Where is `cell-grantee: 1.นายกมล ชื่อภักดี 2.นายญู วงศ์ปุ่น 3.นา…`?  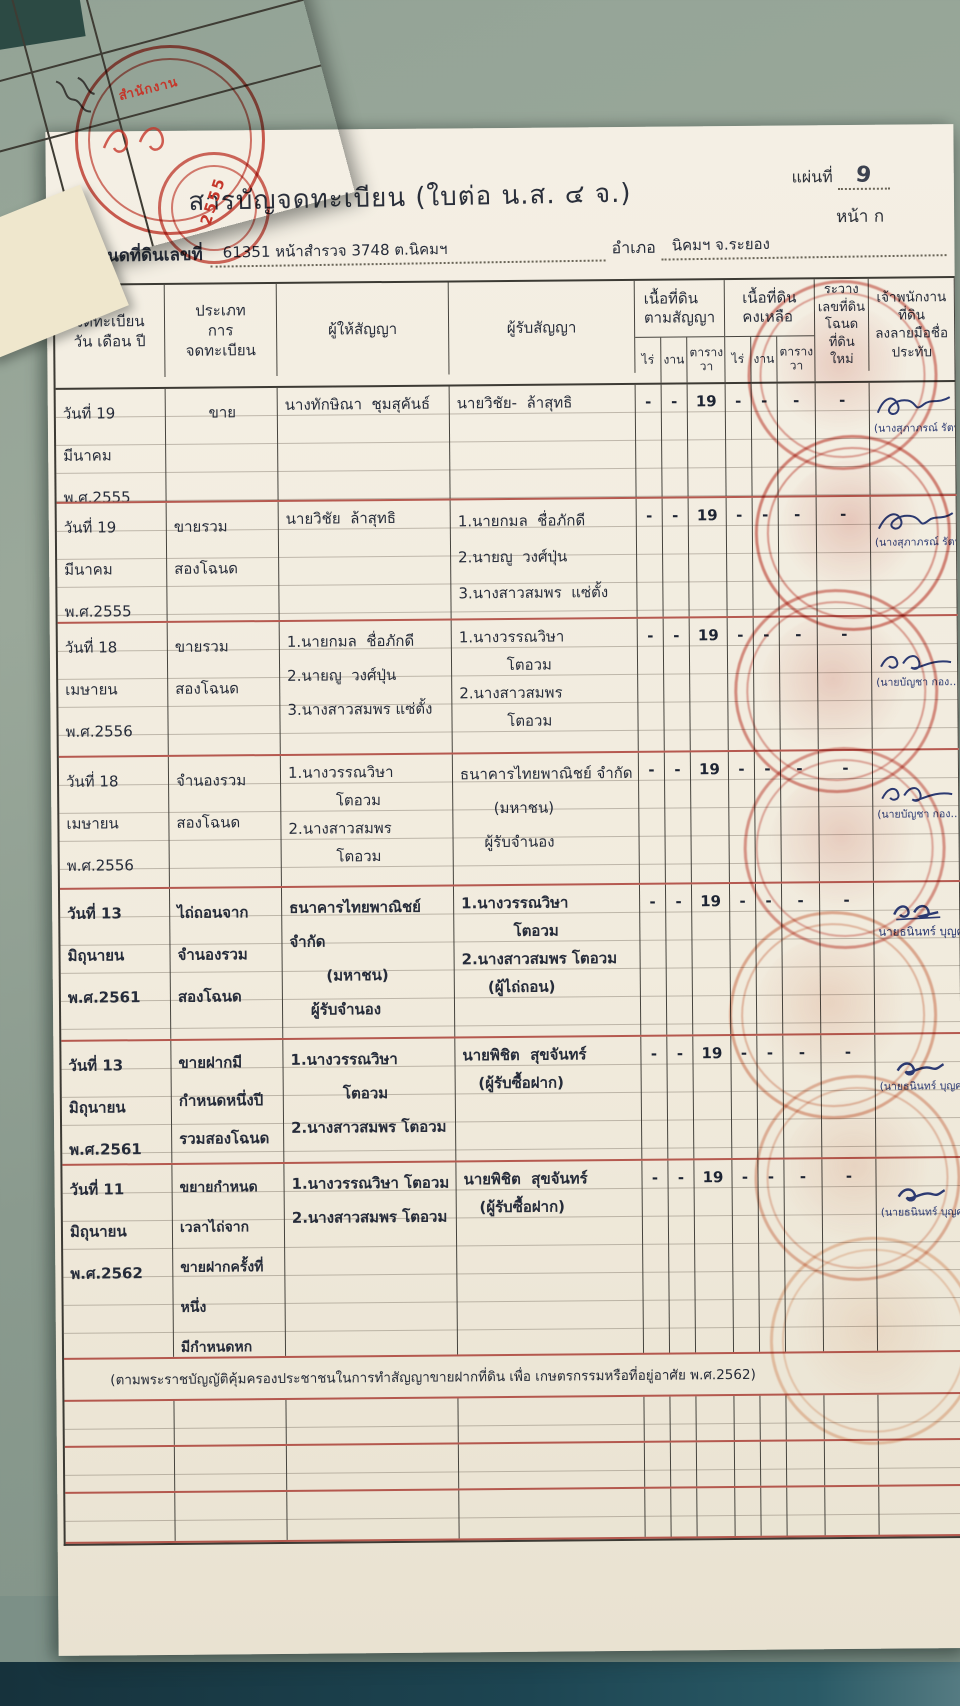 cell-grantee: 1.นายกมล ชื่อภักดี 2.นายญู วงศ์ปุ่น 3.นา… is located at coordinates (544, 558).